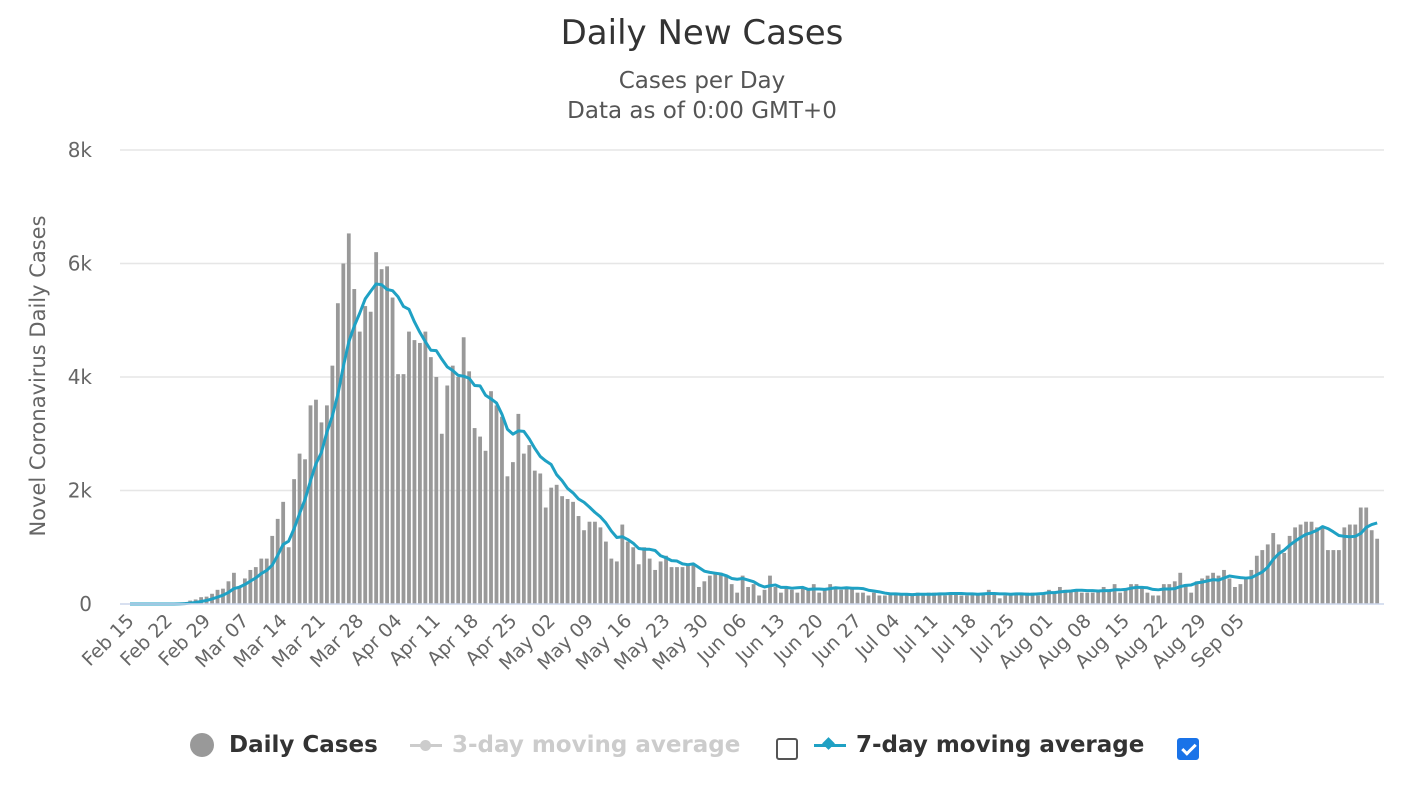  Describe the element at coordinates (702, 81) in the screenshot. I see `chart-subtitle-line-1: Cases per Day` at that location.